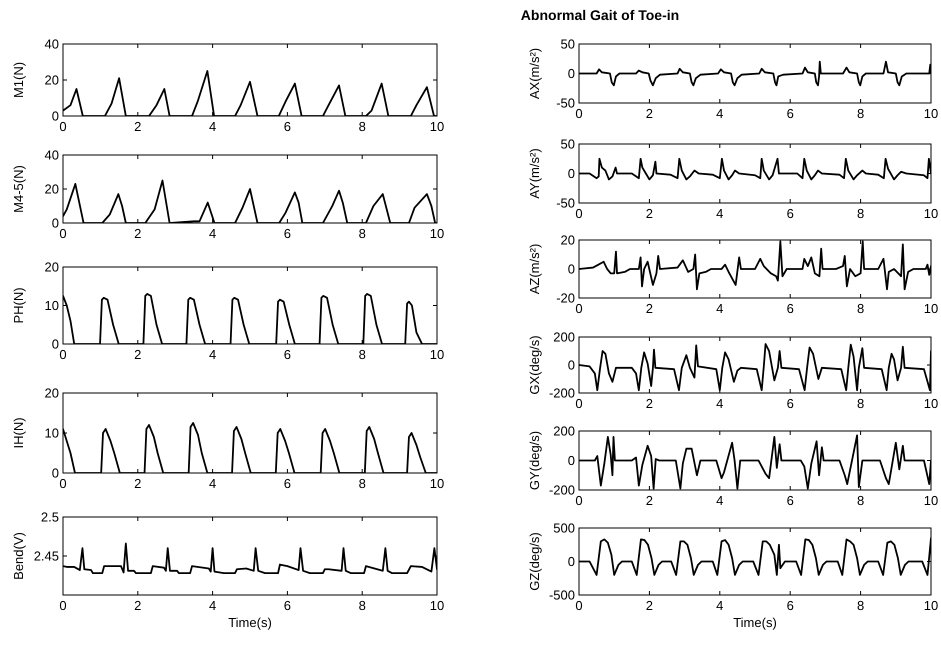 This screenshot has width=941, height=647. I want to click on y-tick-label: -500, so click(561, 595).